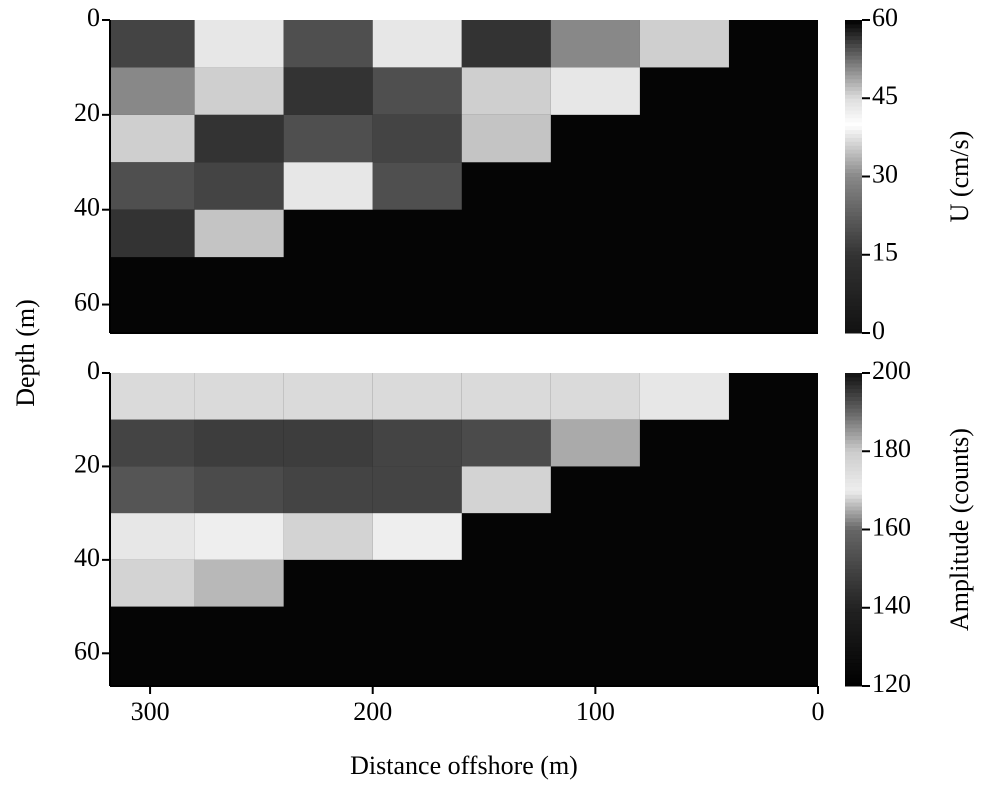 This screenshot has width=989, height=788. I want to click on y-tick-label: 60, so click(87, 650).